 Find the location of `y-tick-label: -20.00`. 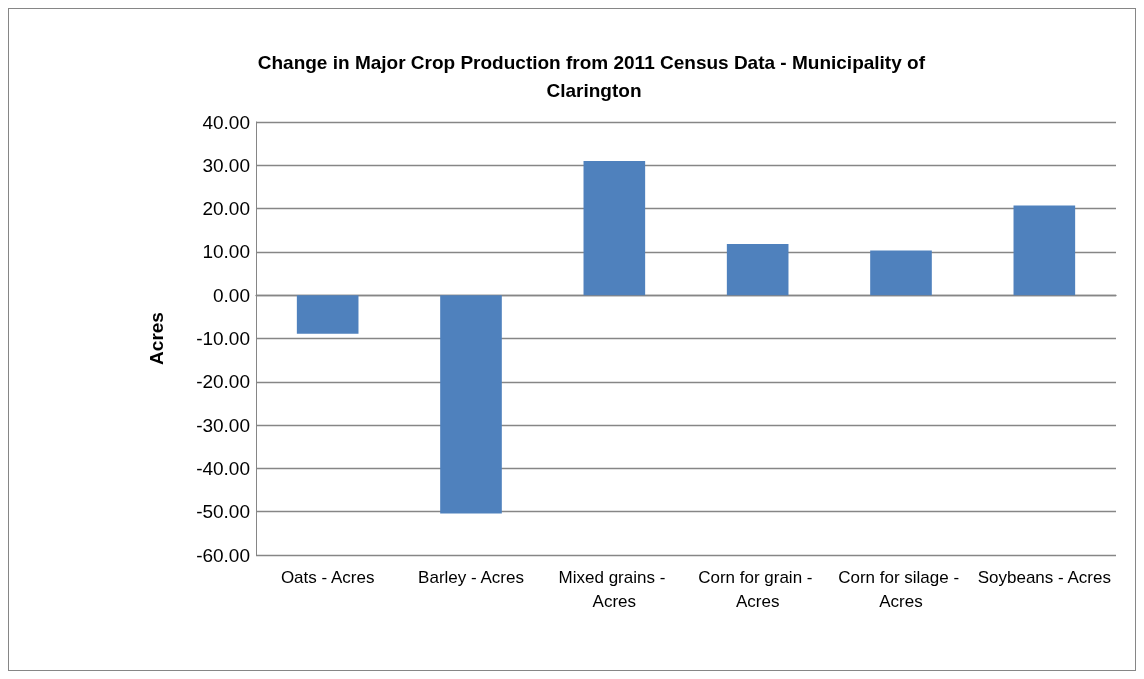

y-tick-label: -20.00 is located at coordinates (223, 382).